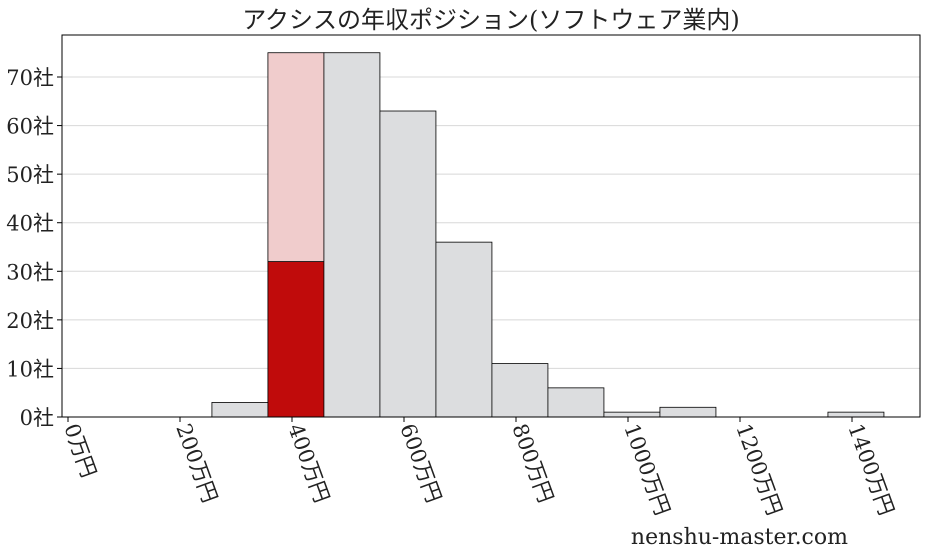  I want to click on x-tick-label: 400万円, so click(308, 463).